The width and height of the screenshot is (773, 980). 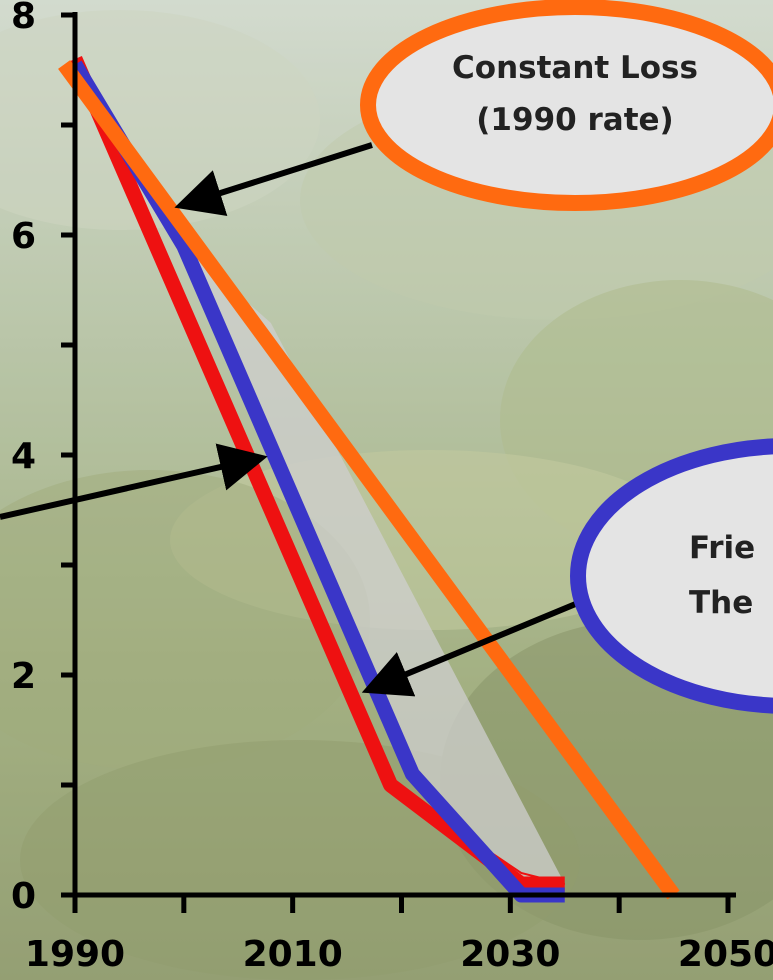 I want to click on x-tick-label-1990: 1990, so click(x=75, y=954).